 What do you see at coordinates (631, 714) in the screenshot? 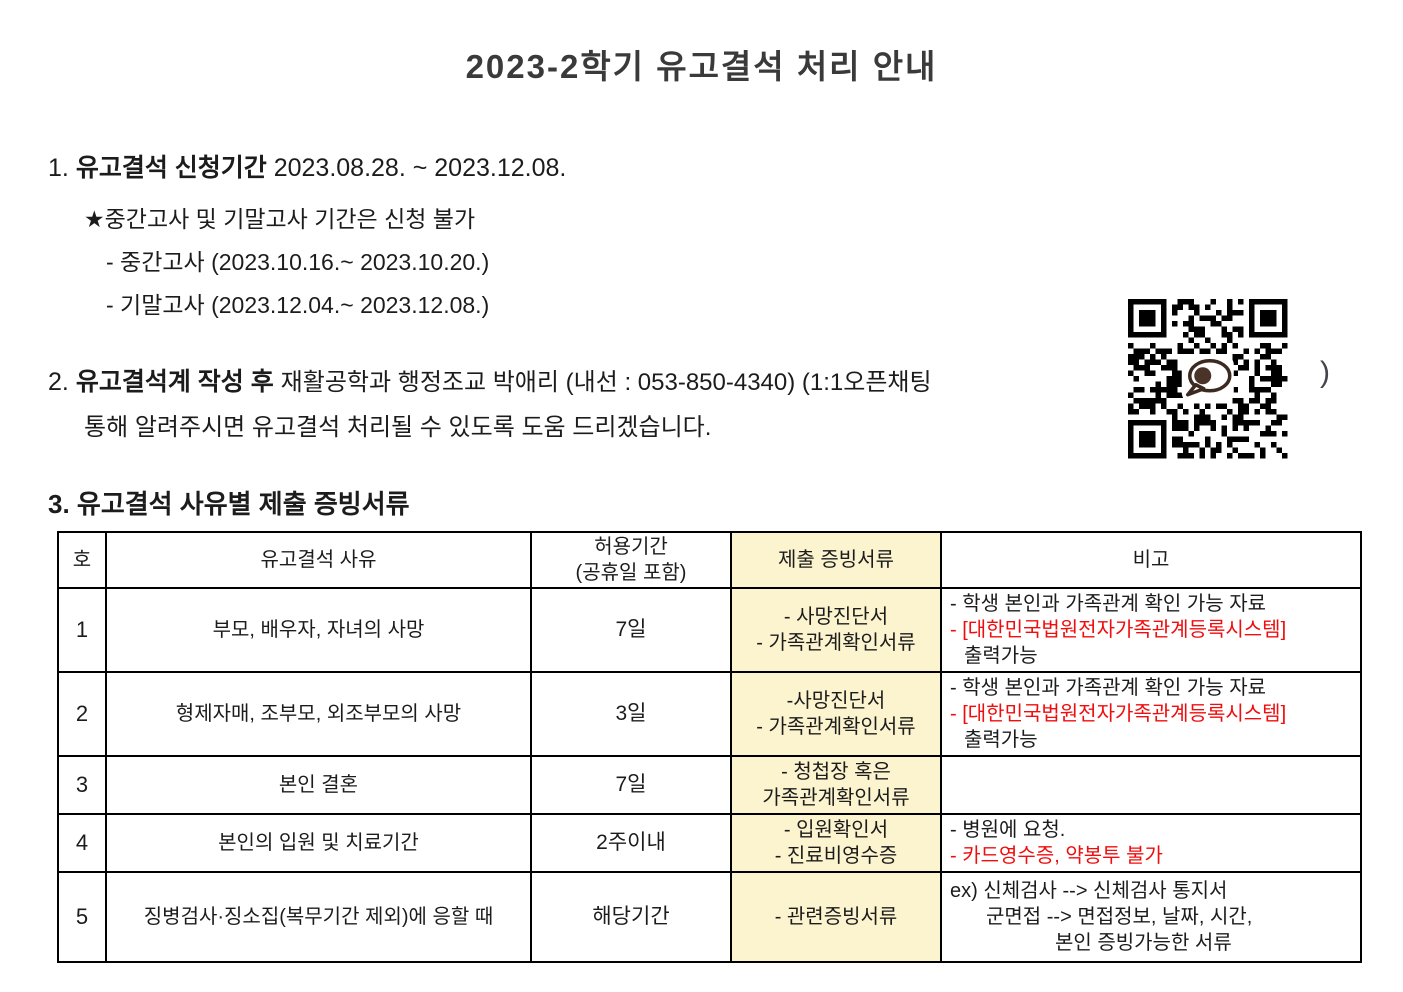
I see `allowed-period: 3일` at bounding box center [631, 714].